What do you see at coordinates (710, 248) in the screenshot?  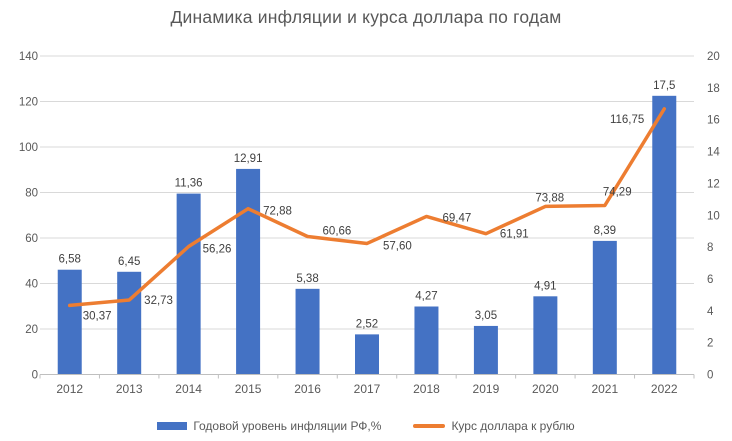 I see `right-axis-tick-label: 8` at bounding box center [710, 248].